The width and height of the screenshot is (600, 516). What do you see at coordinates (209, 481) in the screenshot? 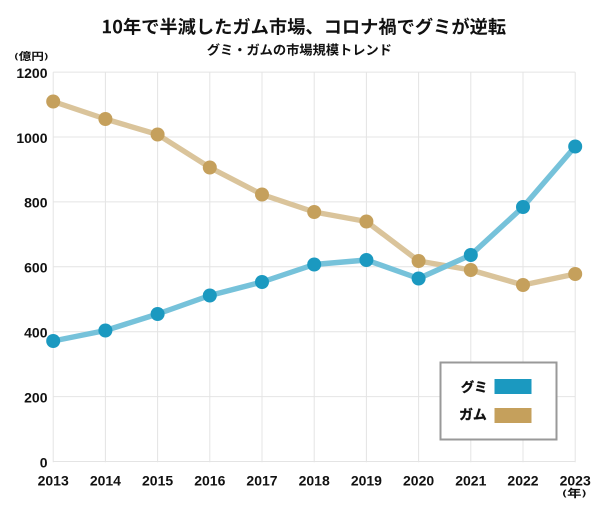
I see `svg-text: 2016` at bounding box center [209, 481].